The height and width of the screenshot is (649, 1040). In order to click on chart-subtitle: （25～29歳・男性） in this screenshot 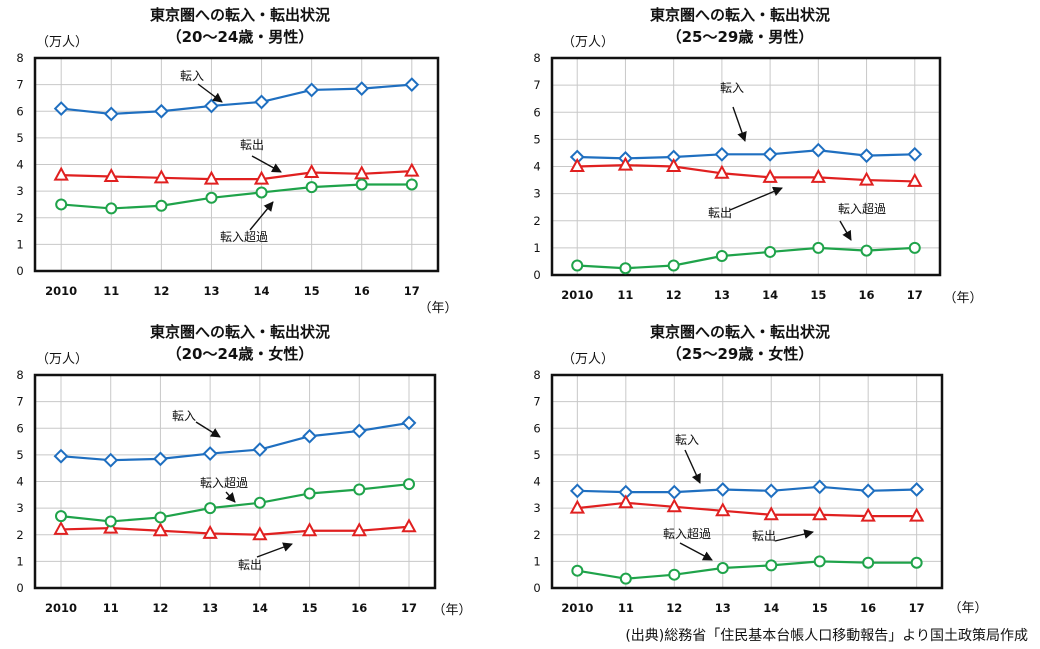, I will do `click(740, 37)`.